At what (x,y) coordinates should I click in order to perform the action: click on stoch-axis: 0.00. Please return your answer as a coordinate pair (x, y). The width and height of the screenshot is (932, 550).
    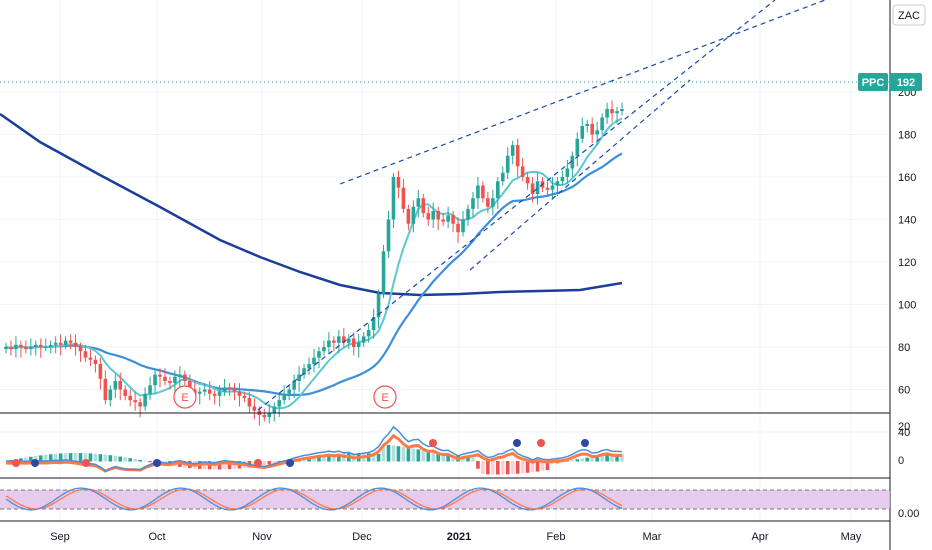
    Looking at the image, I should click on (908, 514).